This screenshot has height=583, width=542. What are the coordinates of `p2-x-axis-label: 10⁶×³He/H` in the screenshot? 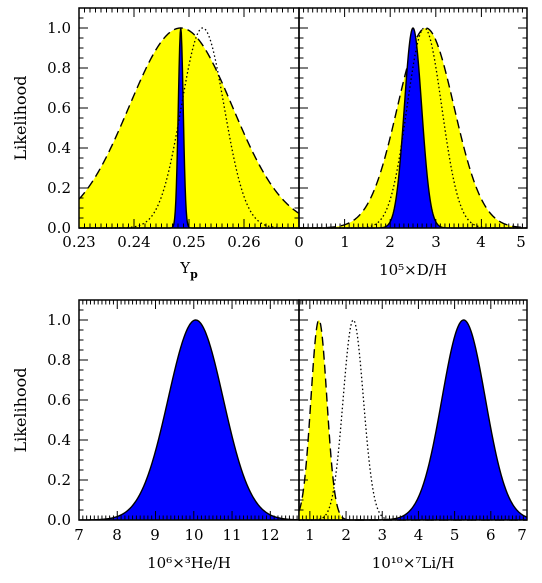 It's located at (189, 563).